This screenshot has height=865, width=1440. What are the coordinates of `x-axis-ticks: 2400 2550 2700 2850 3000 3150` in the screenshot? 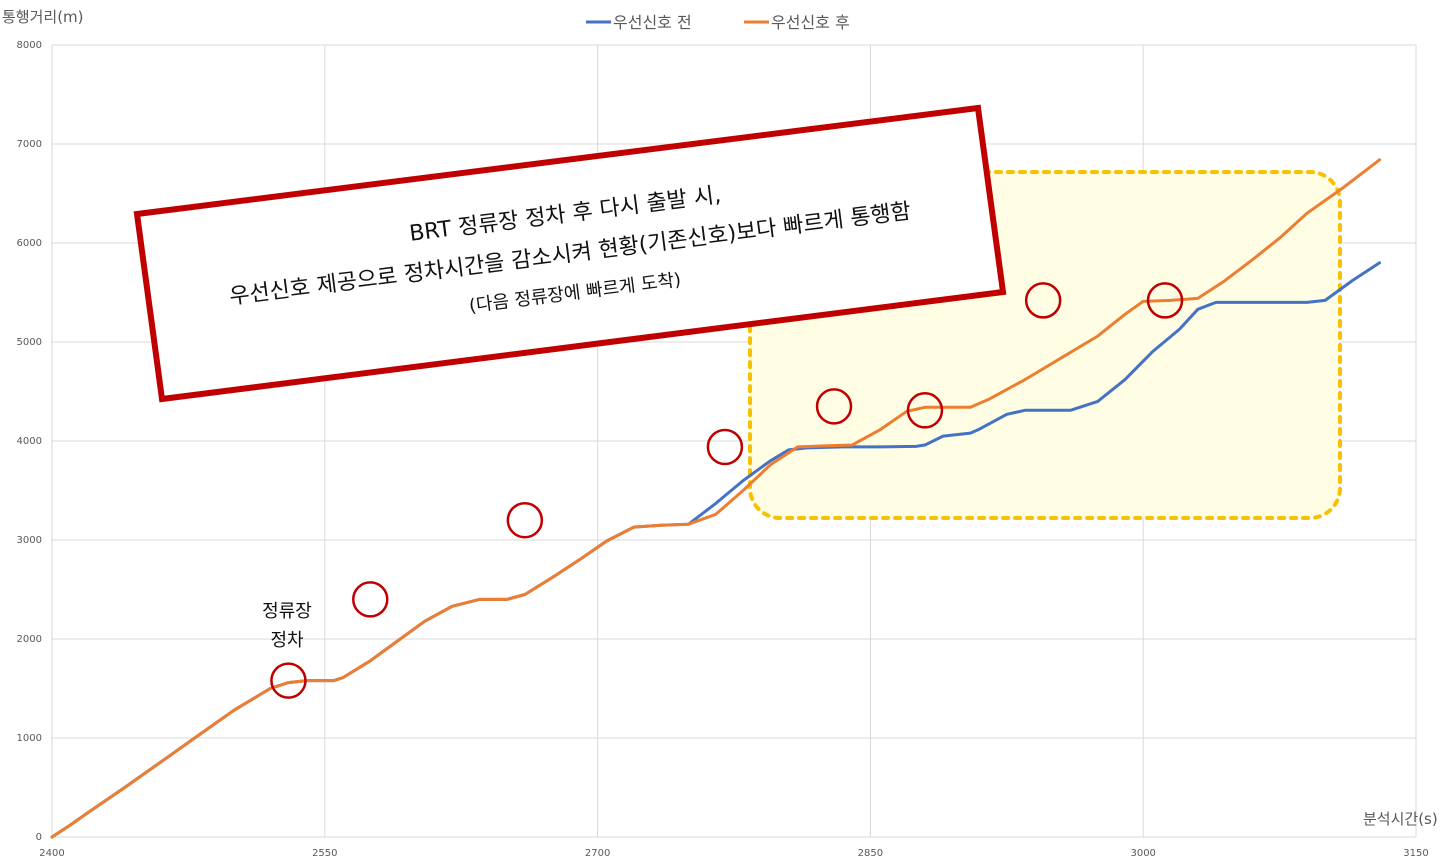 It's located at (733, 853).